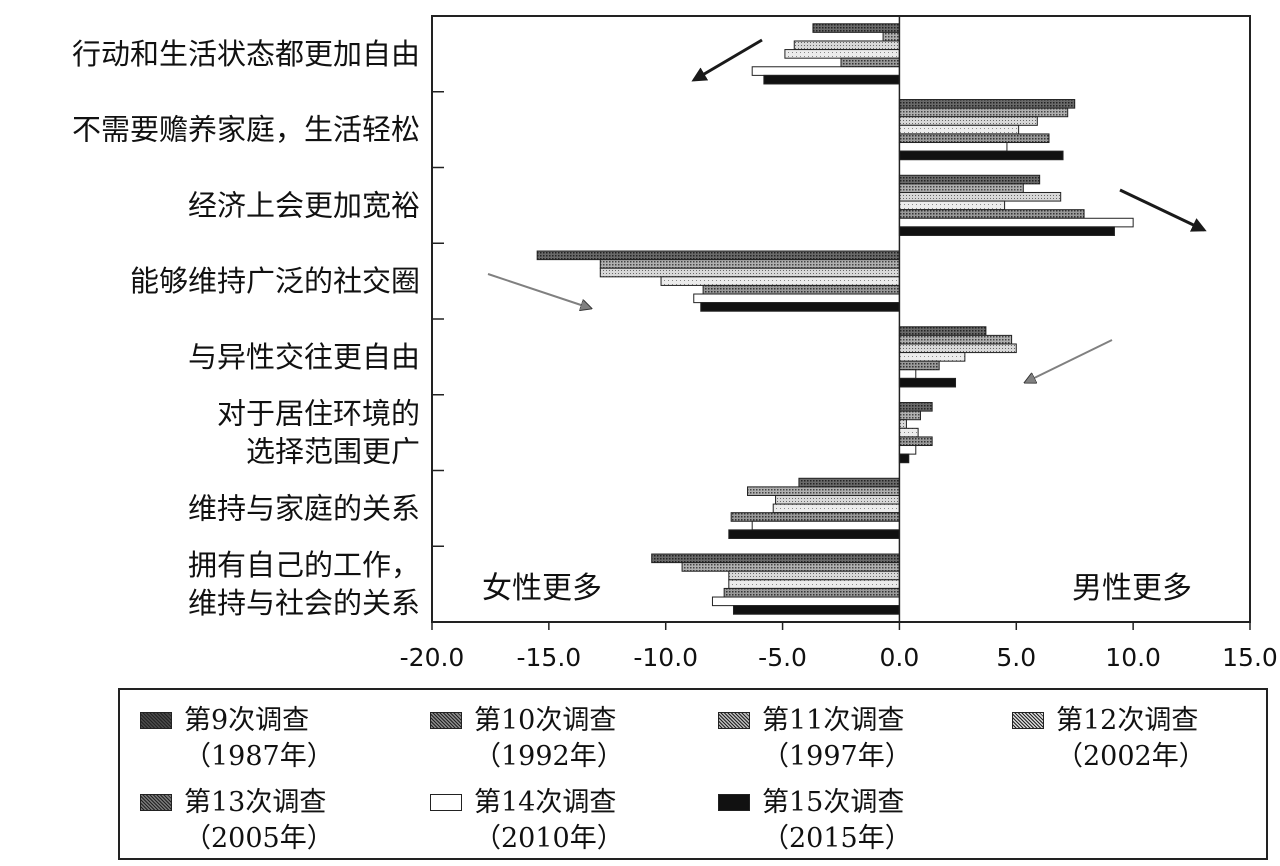 The height and width of the screenshot is (866, 1280). Describe the element at coordinates (1016, 657) in the screenshot. I see `x-tick-label: 5.0` at that location.